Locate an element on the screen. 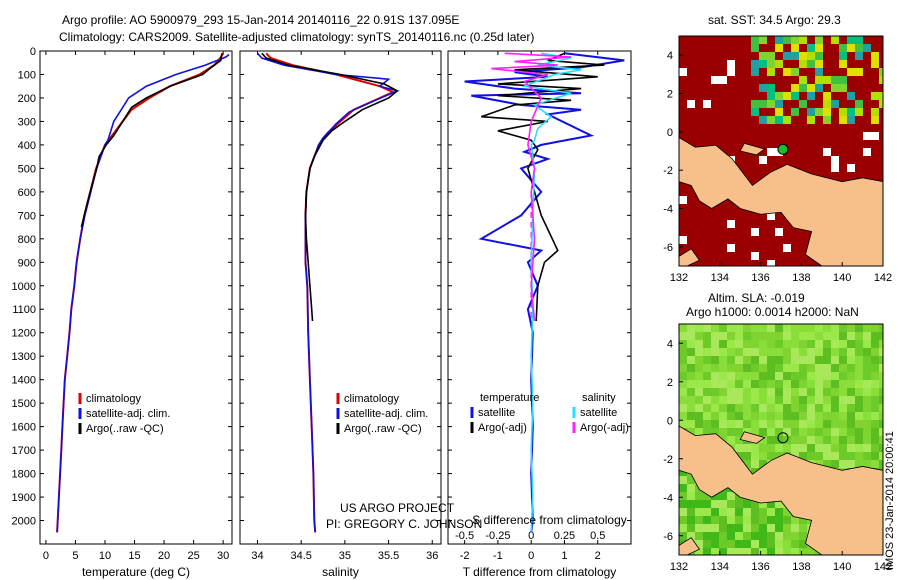  y-tick-label: 2000 is located at coordinates (24, 522).